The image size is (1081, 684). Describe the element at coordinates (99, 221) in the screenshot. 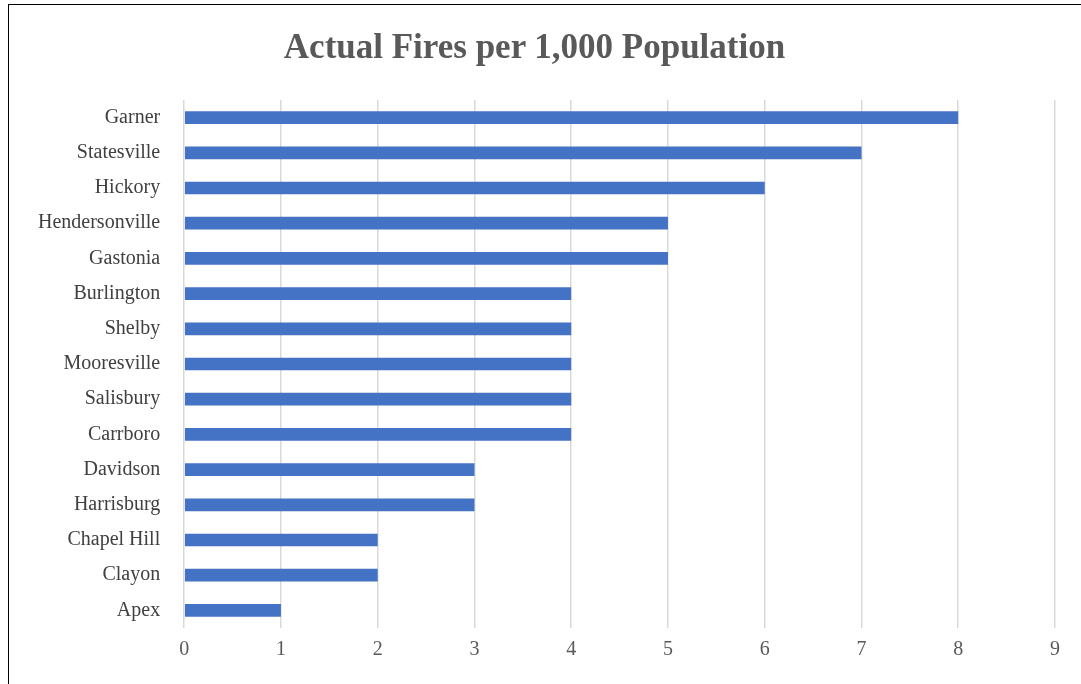

I see `y-tick-label: Hendersonville` at that location.